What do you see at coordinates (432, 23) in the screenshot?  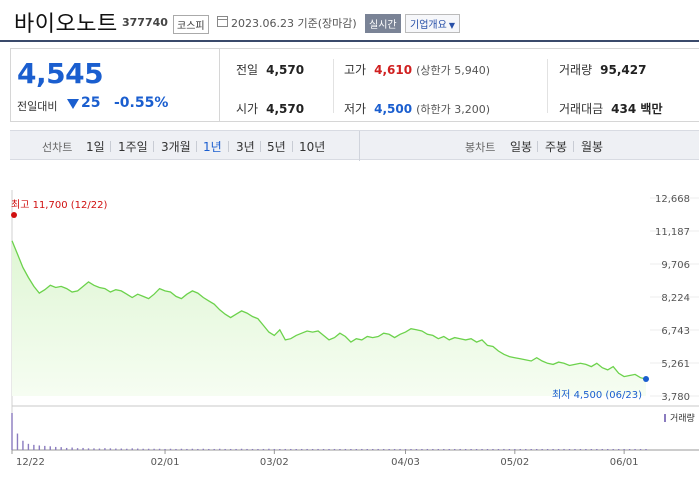 I see `company-overview-button: 기업개요 ▼` at bounding box center [432, 23].